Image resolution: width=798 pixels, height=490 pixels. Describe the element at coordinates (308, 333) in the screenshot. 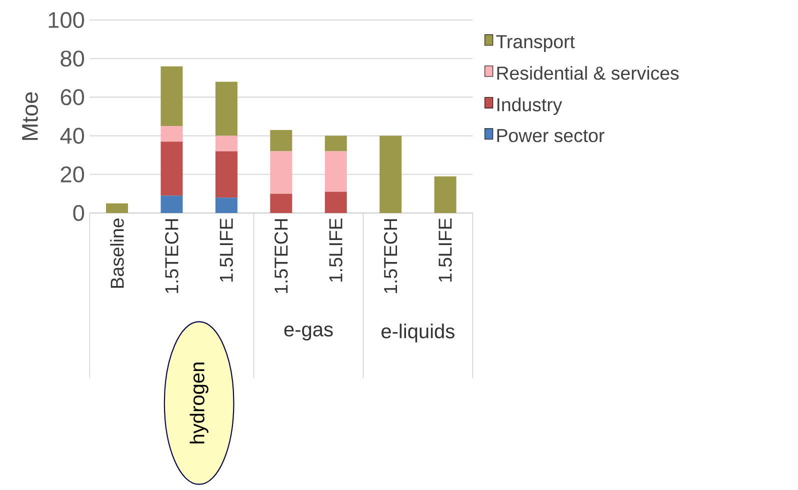

I see `text: e-gas` at that location.